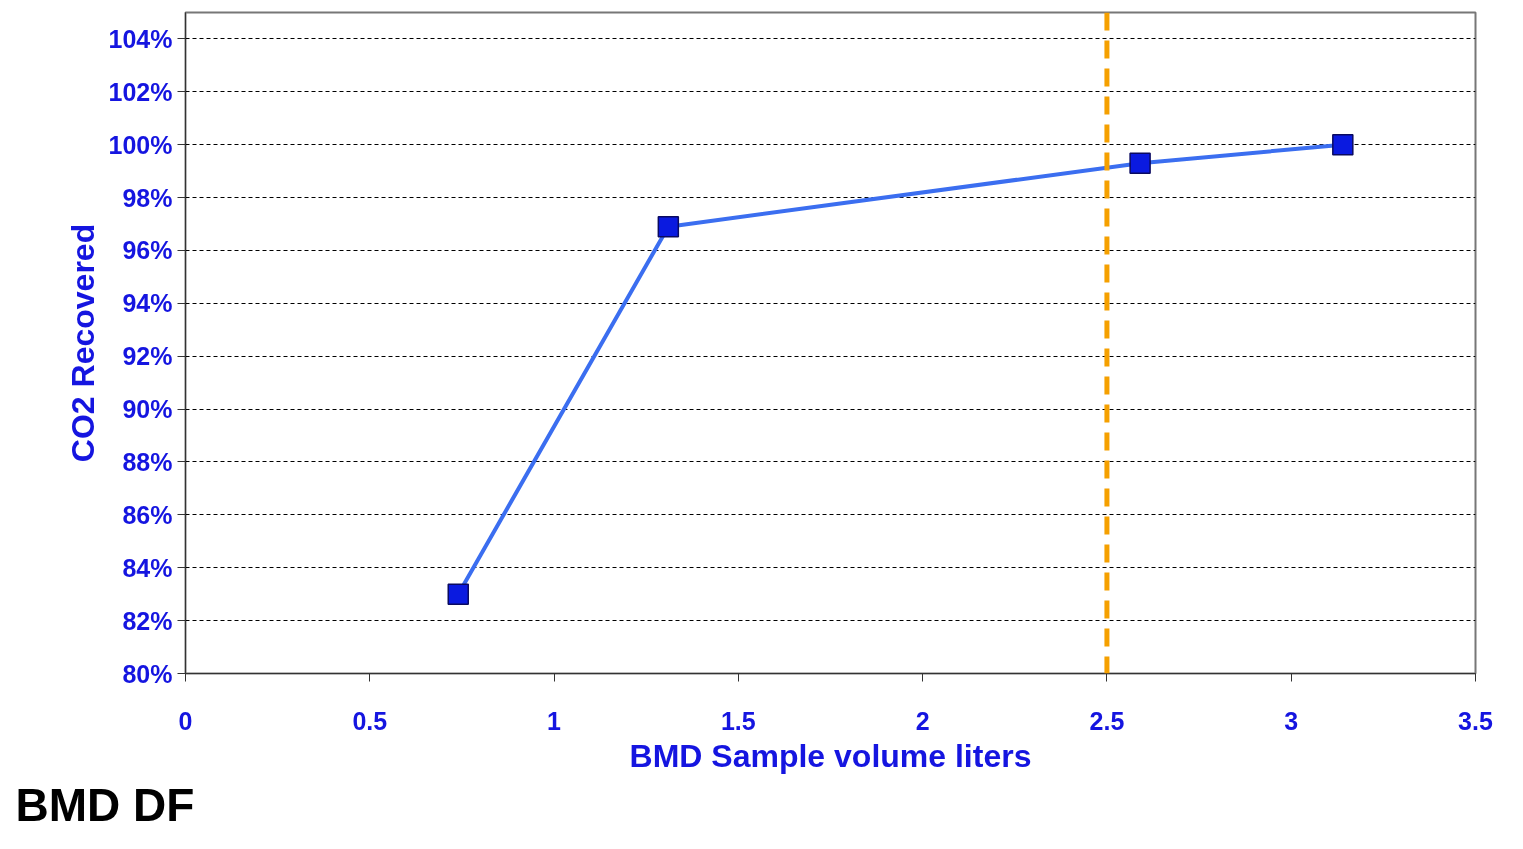  What do you see at coordinates (105, 804) in the screenshot?
I see `text: BMD DF` at bounding box center [105, 804].